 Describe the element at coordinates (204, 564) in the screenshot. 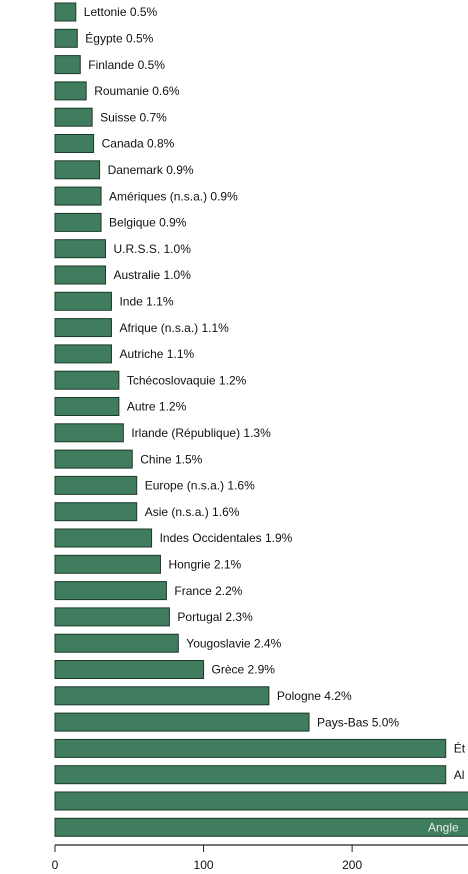

I see `bar-label: Hongrie 2.1%` at that location.